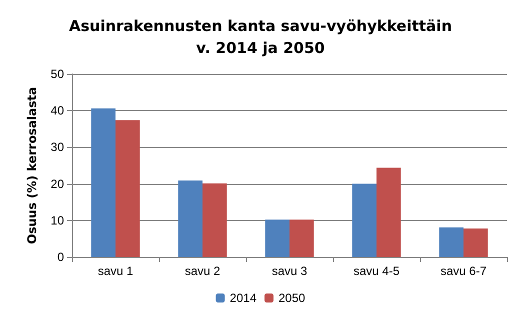 This screenshot has height=321, width=521. I want to click on y-tick-label: 20, so click(57, 183).